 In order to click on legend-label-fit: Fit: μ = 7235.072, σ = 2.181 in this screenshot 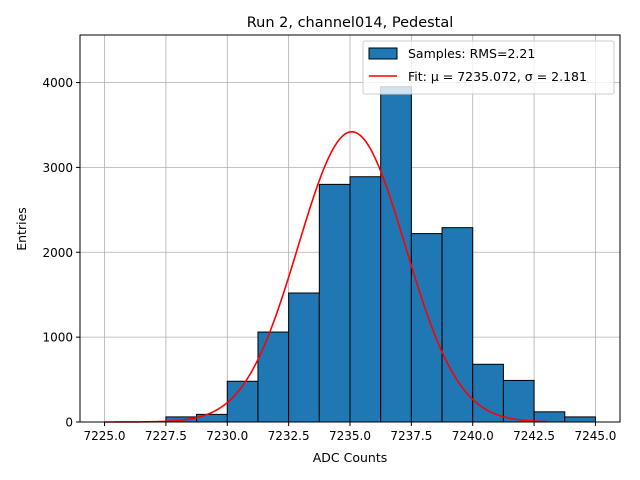, I will do `click(497, 76)`.